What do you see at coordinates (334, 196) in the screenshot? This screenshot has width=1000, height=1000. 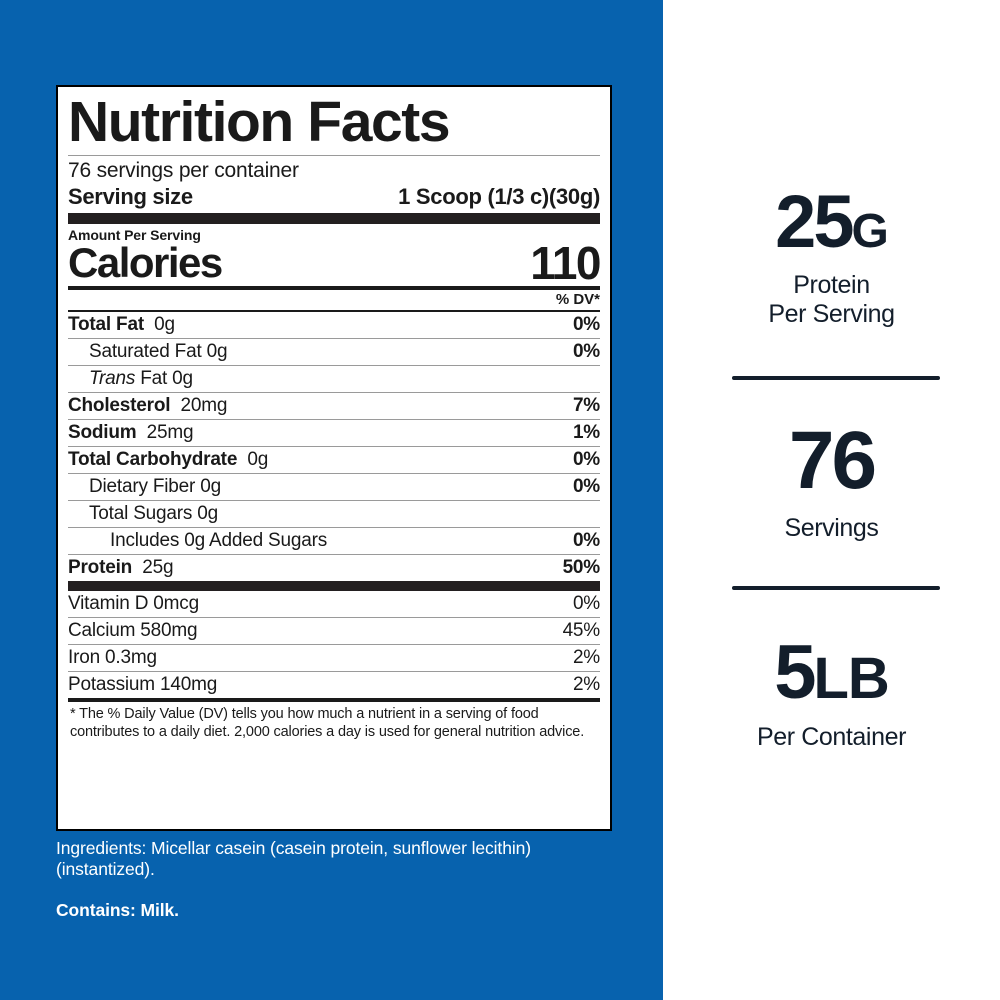 I see `serving-size-row: Serving size 1 Scoop (1/3 c)(30g)` at bounding box center [334, 196].